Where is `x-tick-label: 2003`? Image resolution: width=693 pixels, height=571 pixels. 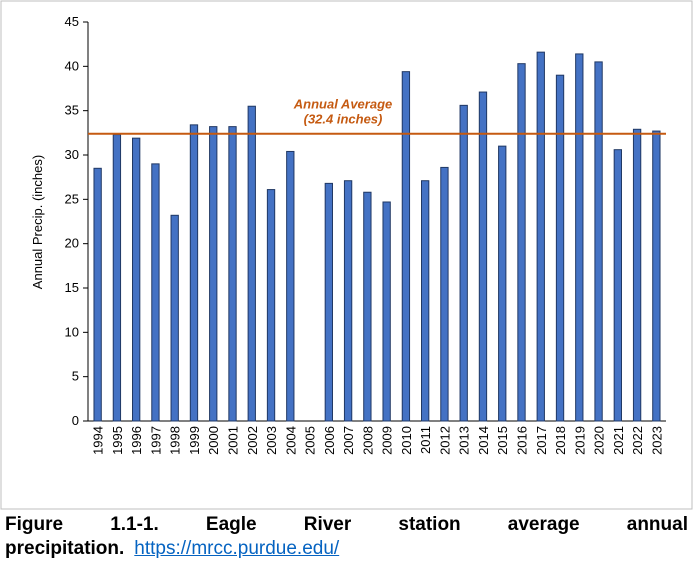 x-tick-label: 2003 is located at coordinates (271, 440).